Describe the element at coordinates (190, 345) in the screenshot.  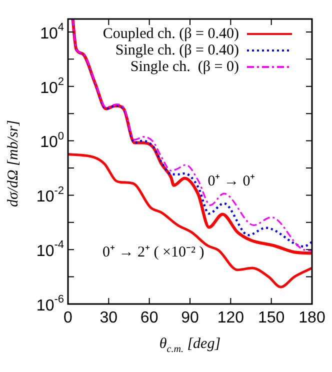
I see `x-axis-title: θ$_{c.m.}$ [deg]` at that location.